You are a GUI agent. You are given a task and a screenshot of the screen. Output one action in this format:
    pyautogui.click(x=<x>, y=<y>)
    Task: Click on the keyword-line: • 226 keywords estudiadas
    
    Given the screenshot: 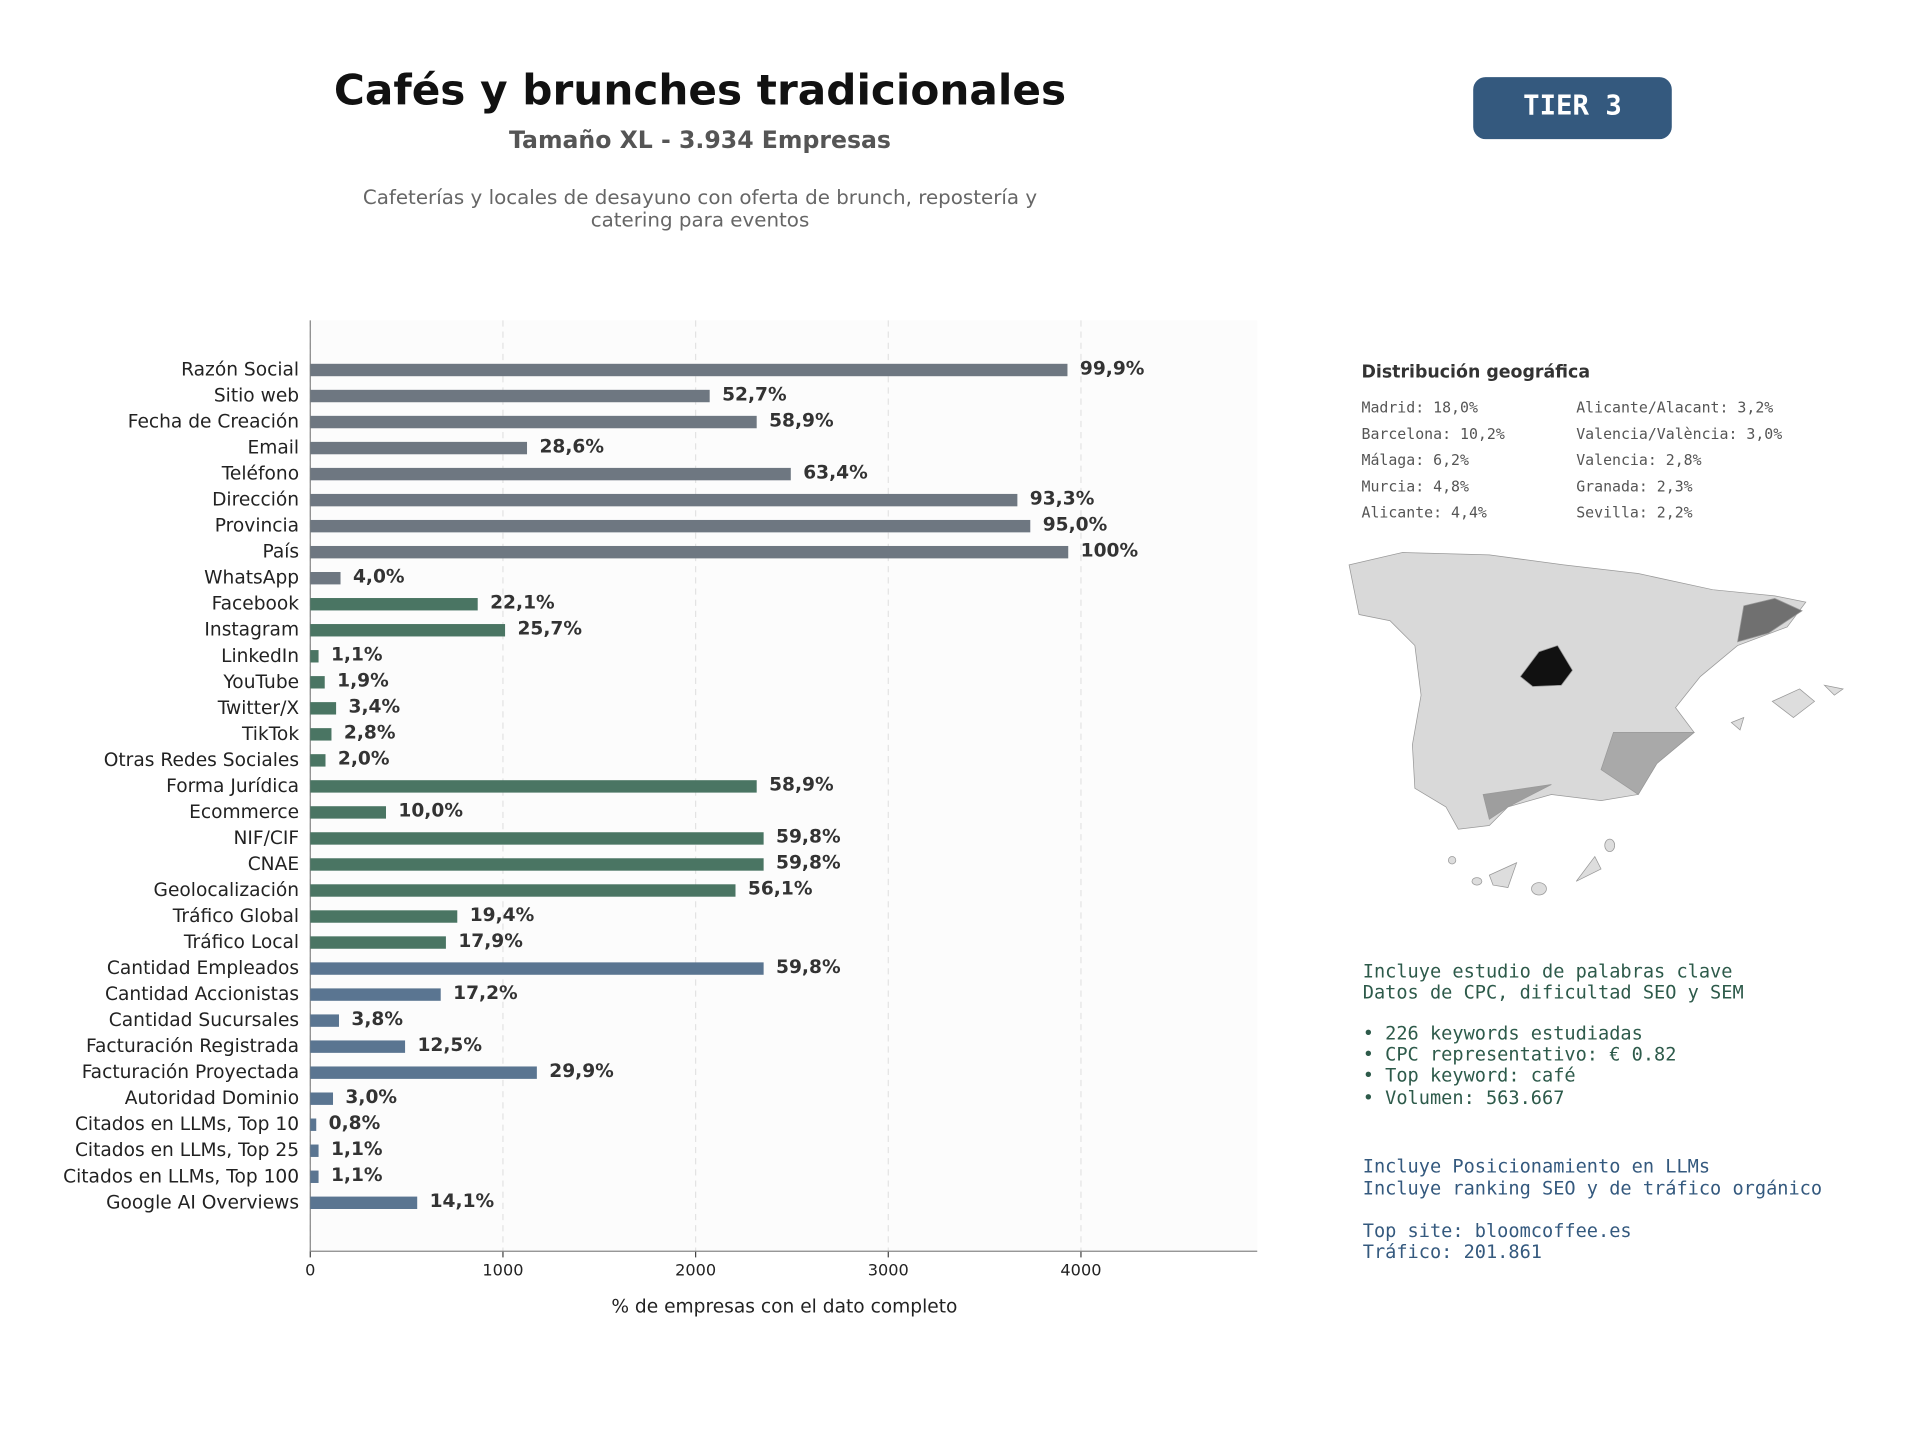 What is the action you would take?
    pyautogui.click(x=1503, y=1034)
    